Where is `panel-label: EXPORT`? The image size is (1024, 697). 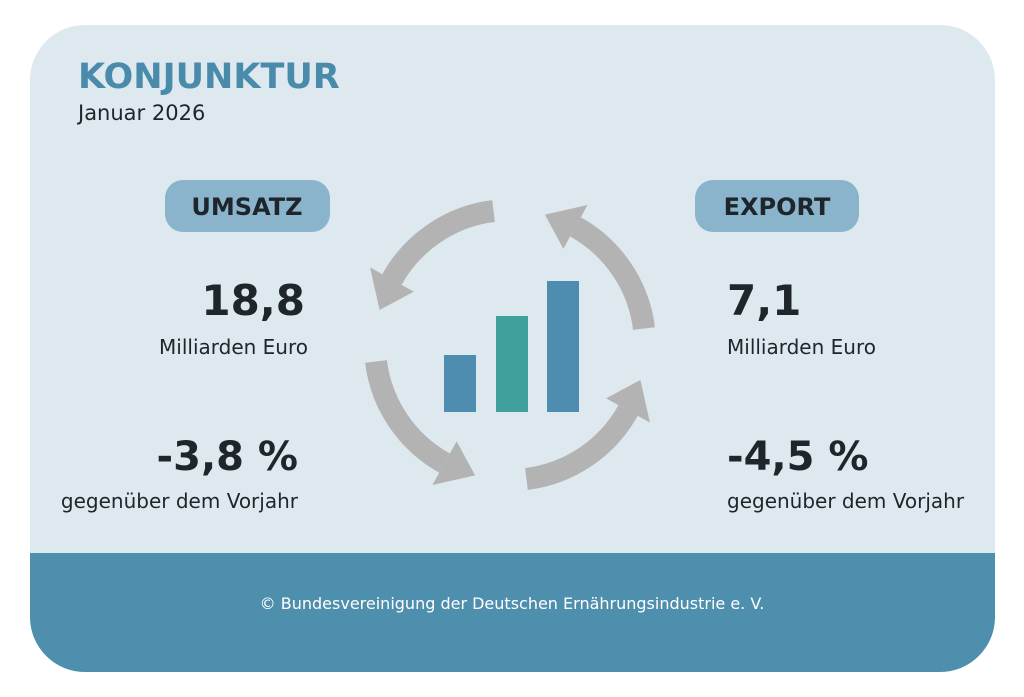
panel-label: EXPORT is located at coordinates (777, 207).